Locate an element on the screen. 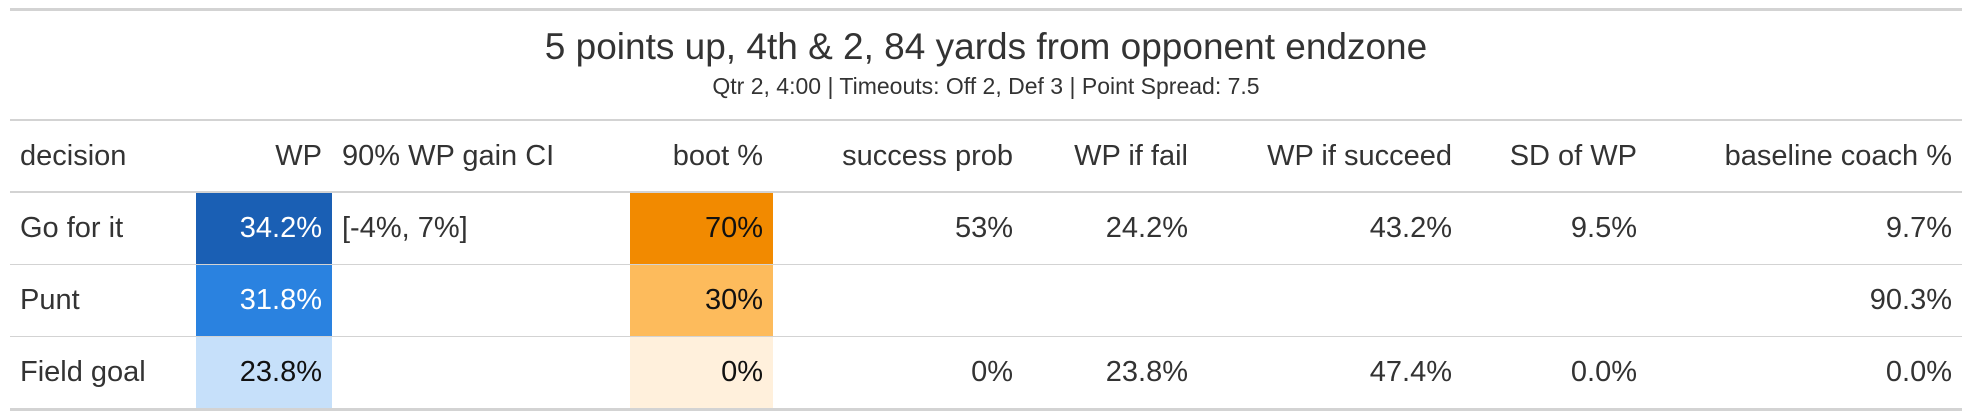 The height and width of the screenshot is (420, 1972). cell-ci: [-4%, 7%] is located at coordinates (481, 228).